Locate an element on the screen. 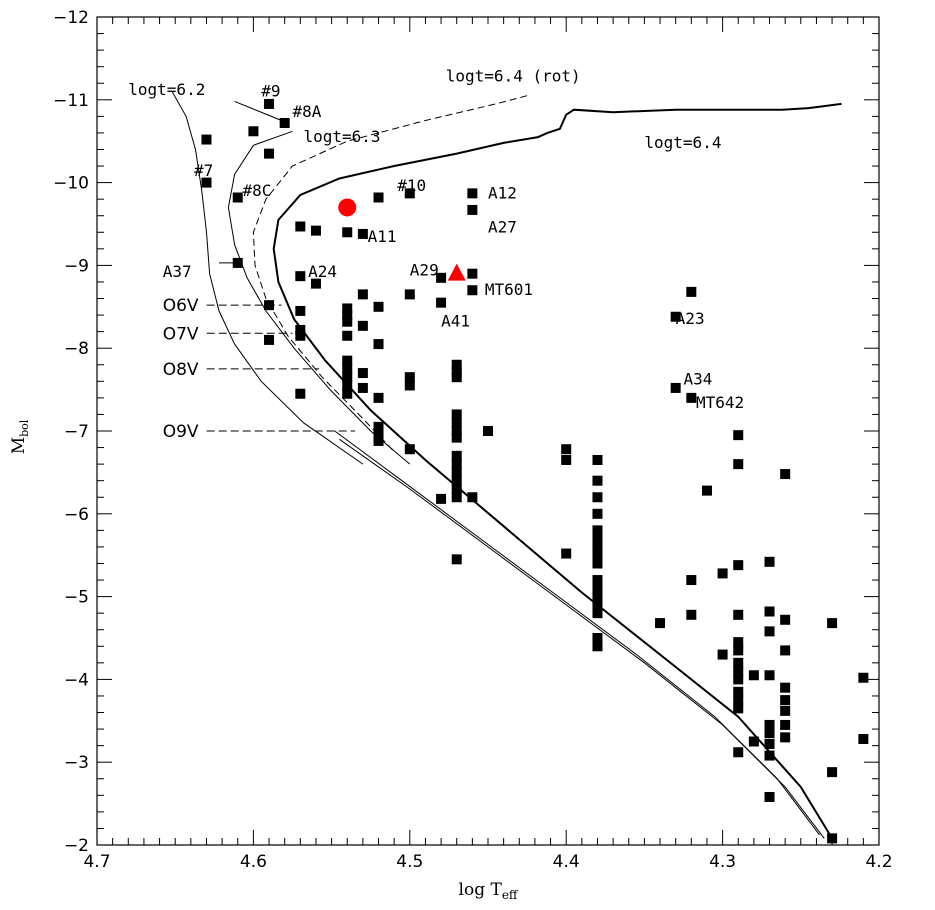  y-tick-label: −11 is located at coordinates (71, 101).